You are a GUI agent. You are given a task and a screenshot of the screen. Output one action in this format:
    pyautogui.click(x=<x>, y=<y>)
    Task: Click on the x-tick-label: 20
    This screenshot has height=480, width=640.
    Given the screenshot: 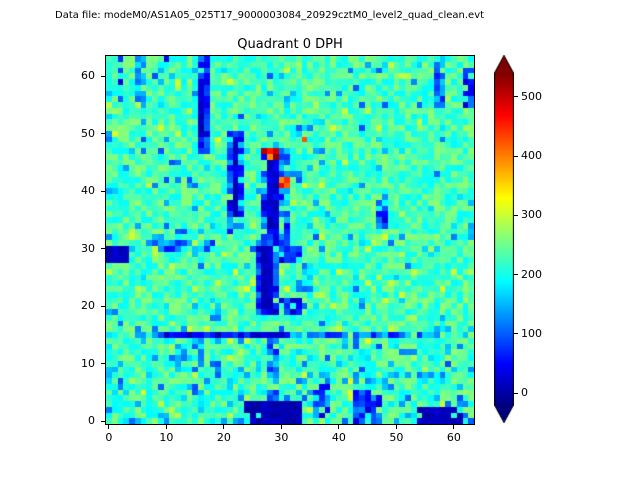 What is the action you would take?
    pyautogui.click(x=223, y=437)
    